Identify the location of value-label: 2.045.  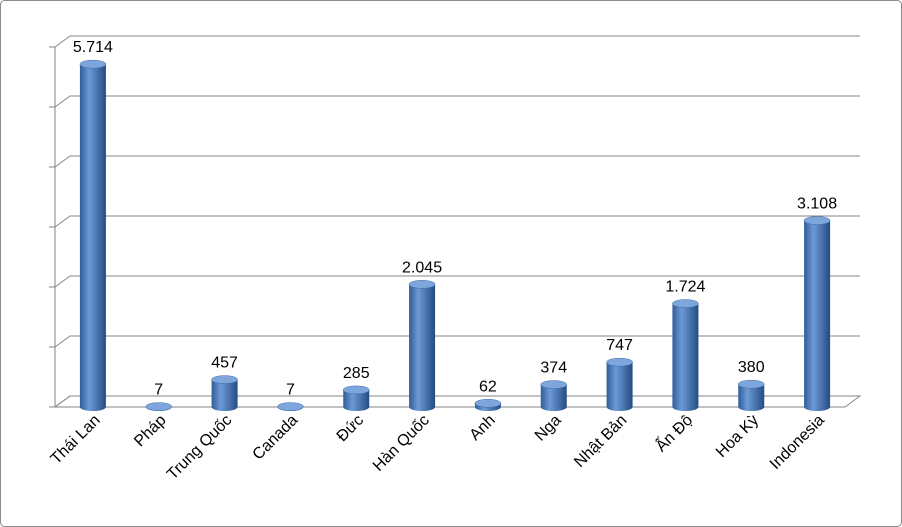
(422, 267).